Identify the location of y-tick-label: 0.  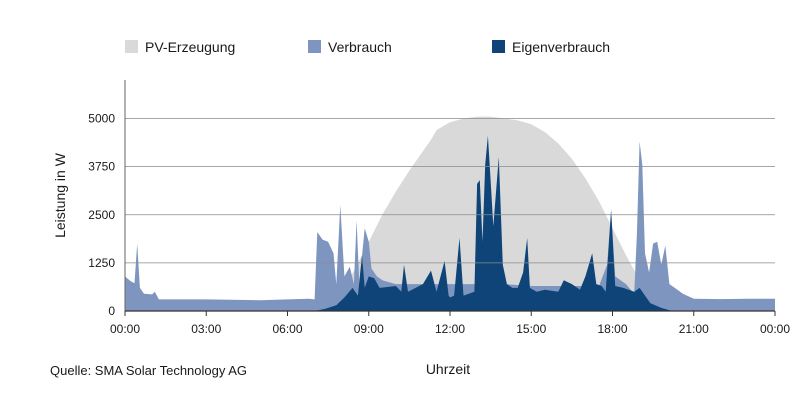
(111, 311).